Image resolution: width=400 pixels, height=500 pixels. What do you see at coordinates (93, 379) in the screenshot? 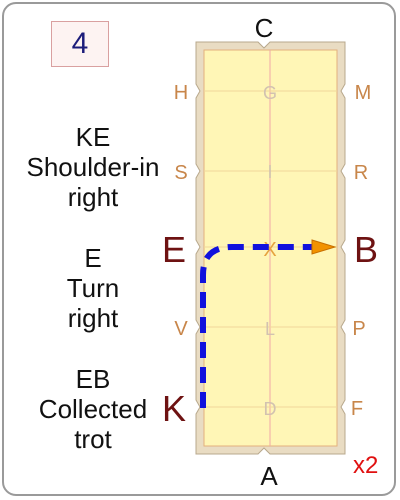
I see `movement-3-line-1: EB` at bounding box center [93, 379].